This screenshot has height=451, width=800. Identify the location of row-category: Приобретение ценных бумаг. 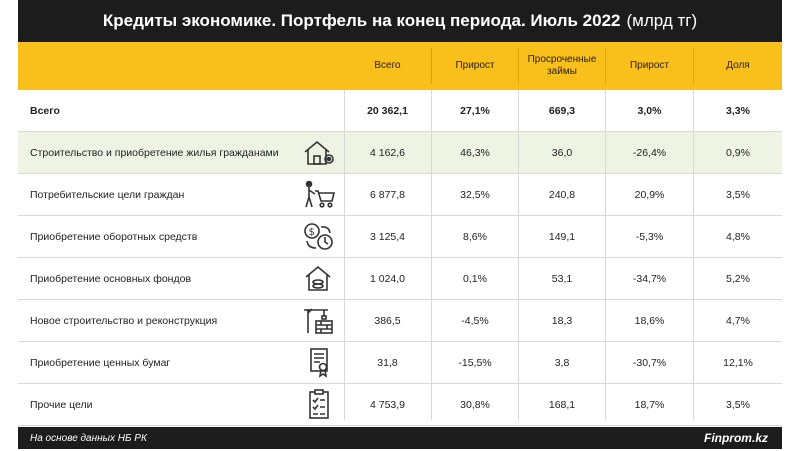
(100, 362).